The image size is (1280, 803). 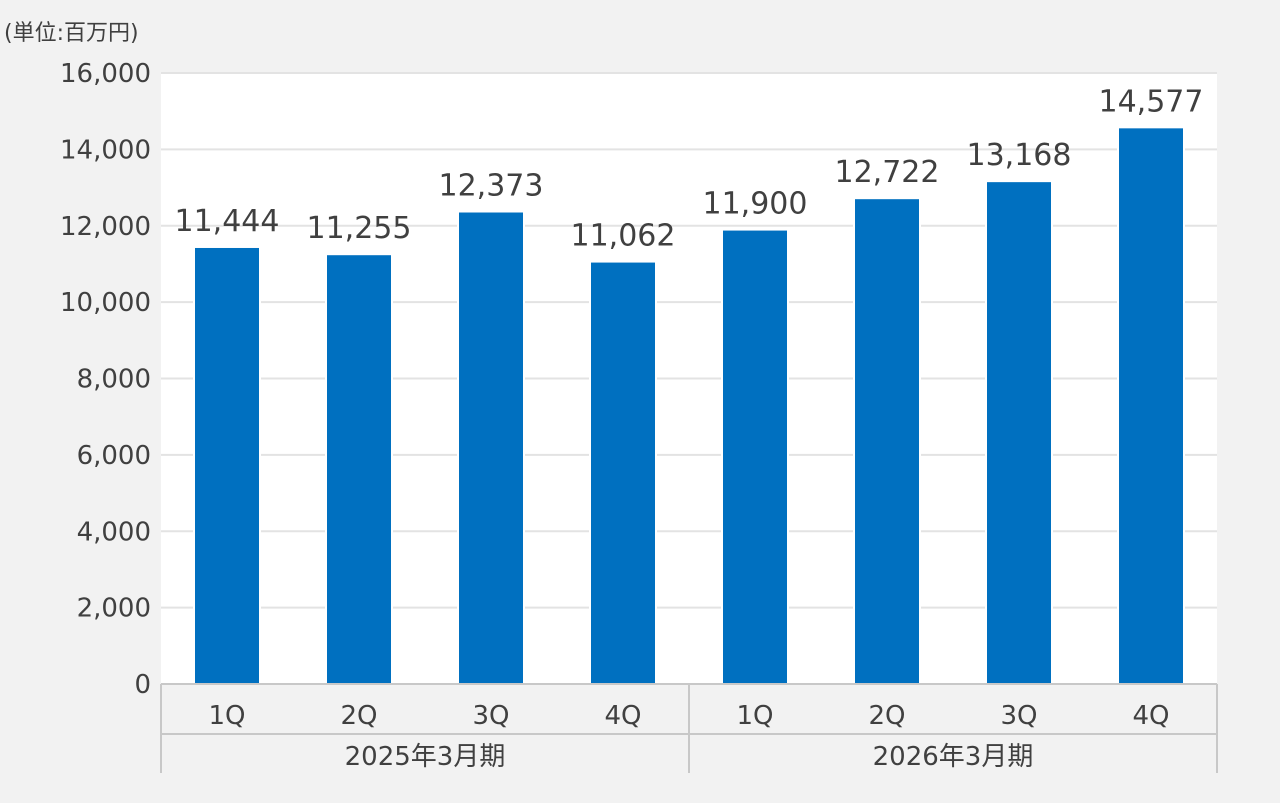 I want to click on x-axis: 1Q 2Q 3Q 4Q 1Q 2Q 3Q 4Q 2025年3月期 2026年3月期, so click(x=689, y=728).